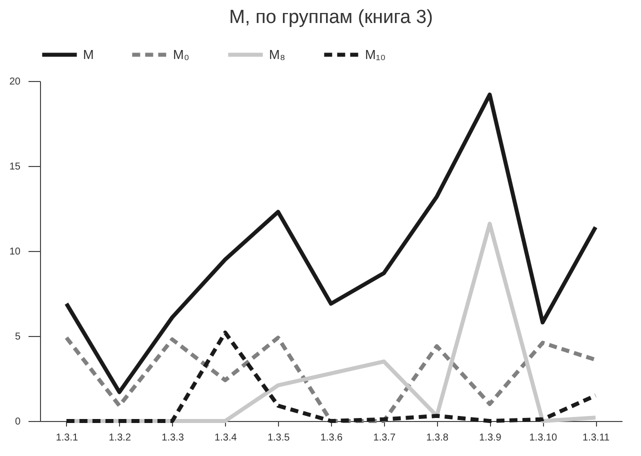 The image size is (641, 456). What do you see at coordinates (15, 167) in the screenshot?
I see `y-tick-label: 15` at bounding box center [15, 167].